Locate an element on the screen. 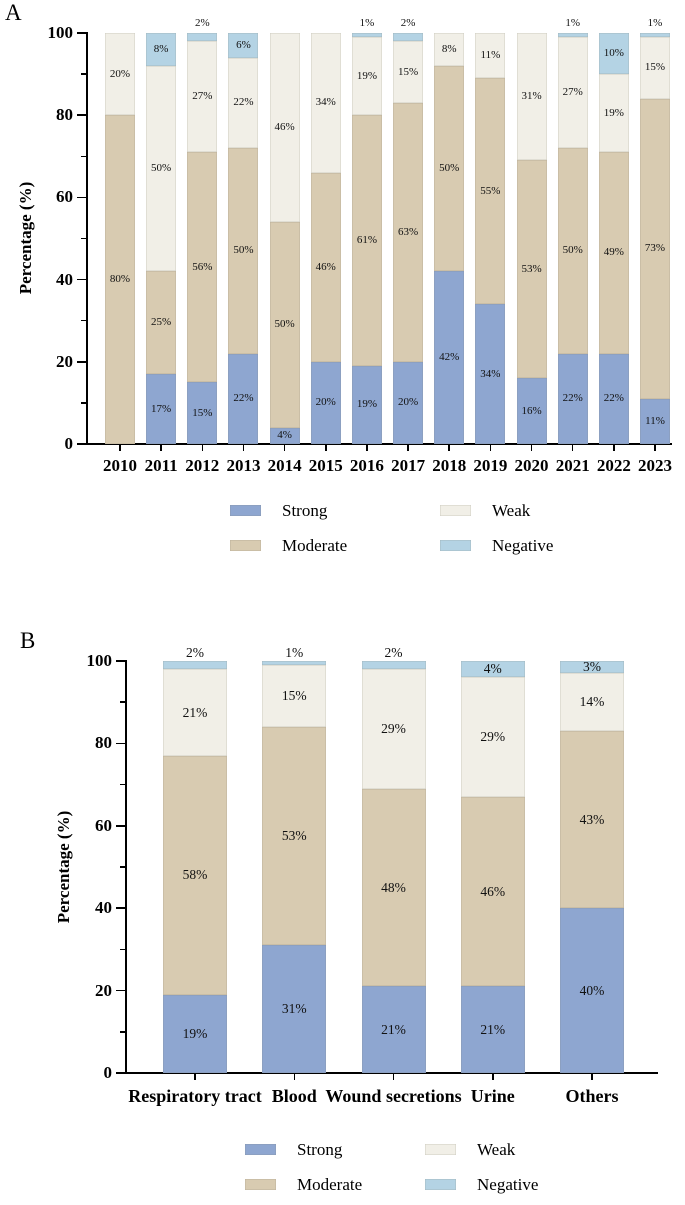 This screenshot has height=1205, width=685. segment-a-2010-moderate is located at coordinates (120, 279).